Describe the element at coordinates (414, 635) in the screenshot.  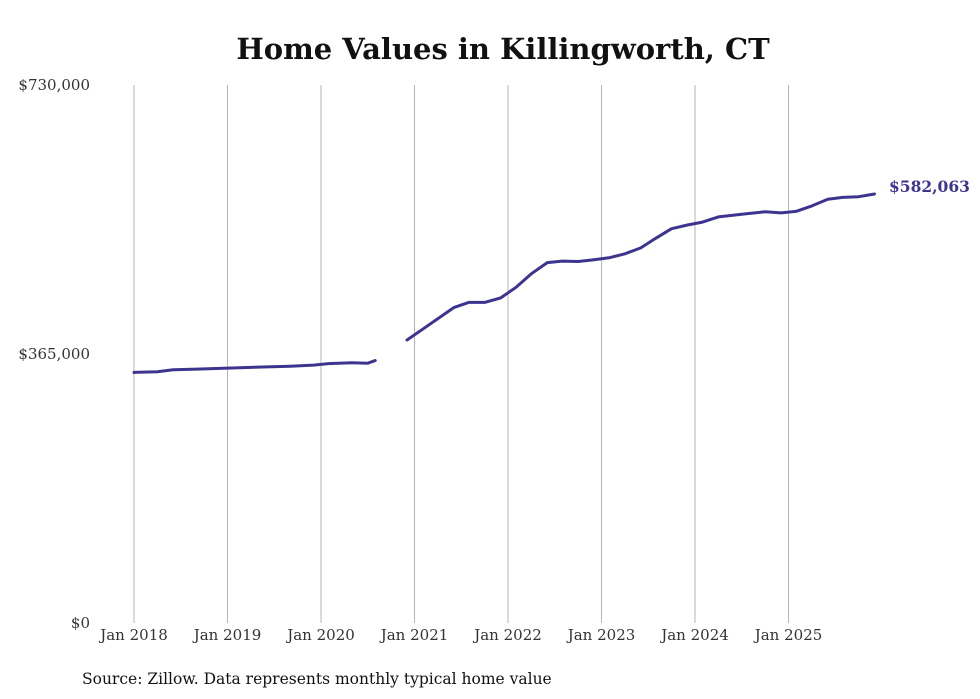
I see `x-tick-label: Jan 2021` at that location.